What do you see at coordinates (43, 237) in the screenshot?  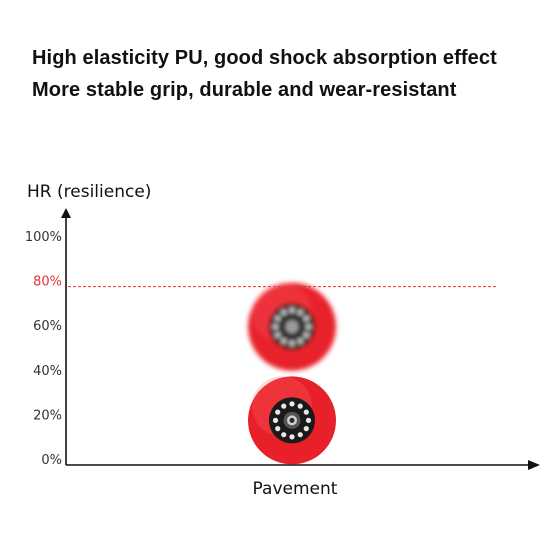 I see `y-tick-label: 100%` at bounding box center [43, 237].